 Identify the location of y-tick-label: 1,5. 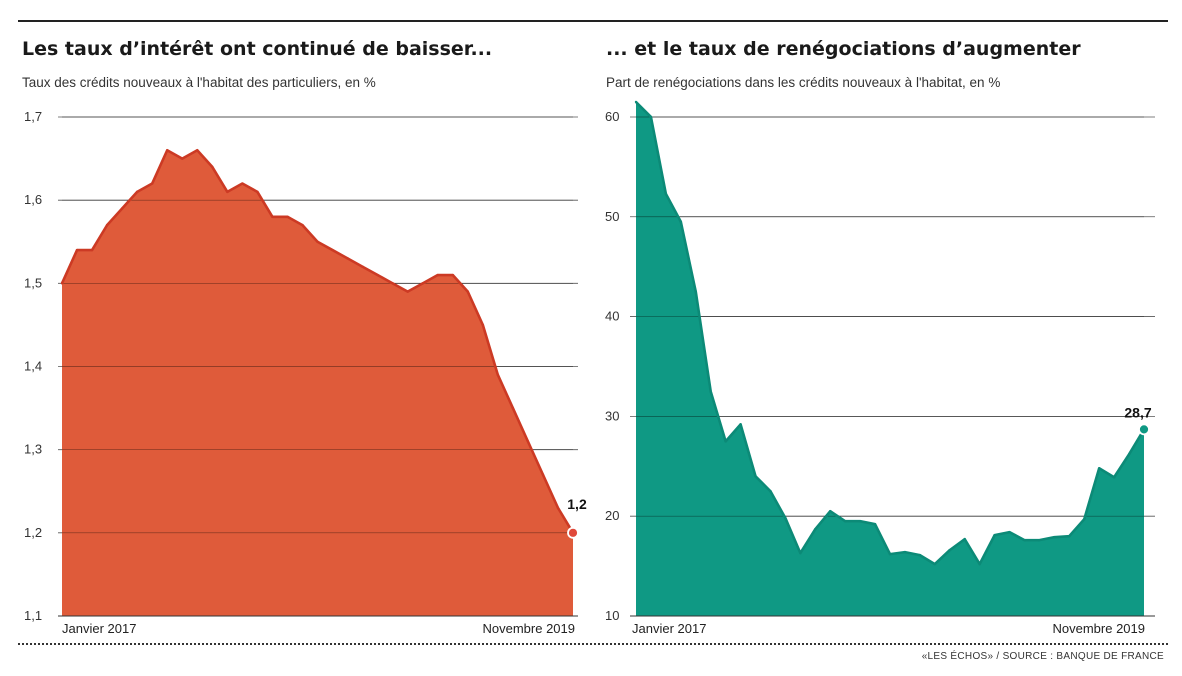
(33, 282).